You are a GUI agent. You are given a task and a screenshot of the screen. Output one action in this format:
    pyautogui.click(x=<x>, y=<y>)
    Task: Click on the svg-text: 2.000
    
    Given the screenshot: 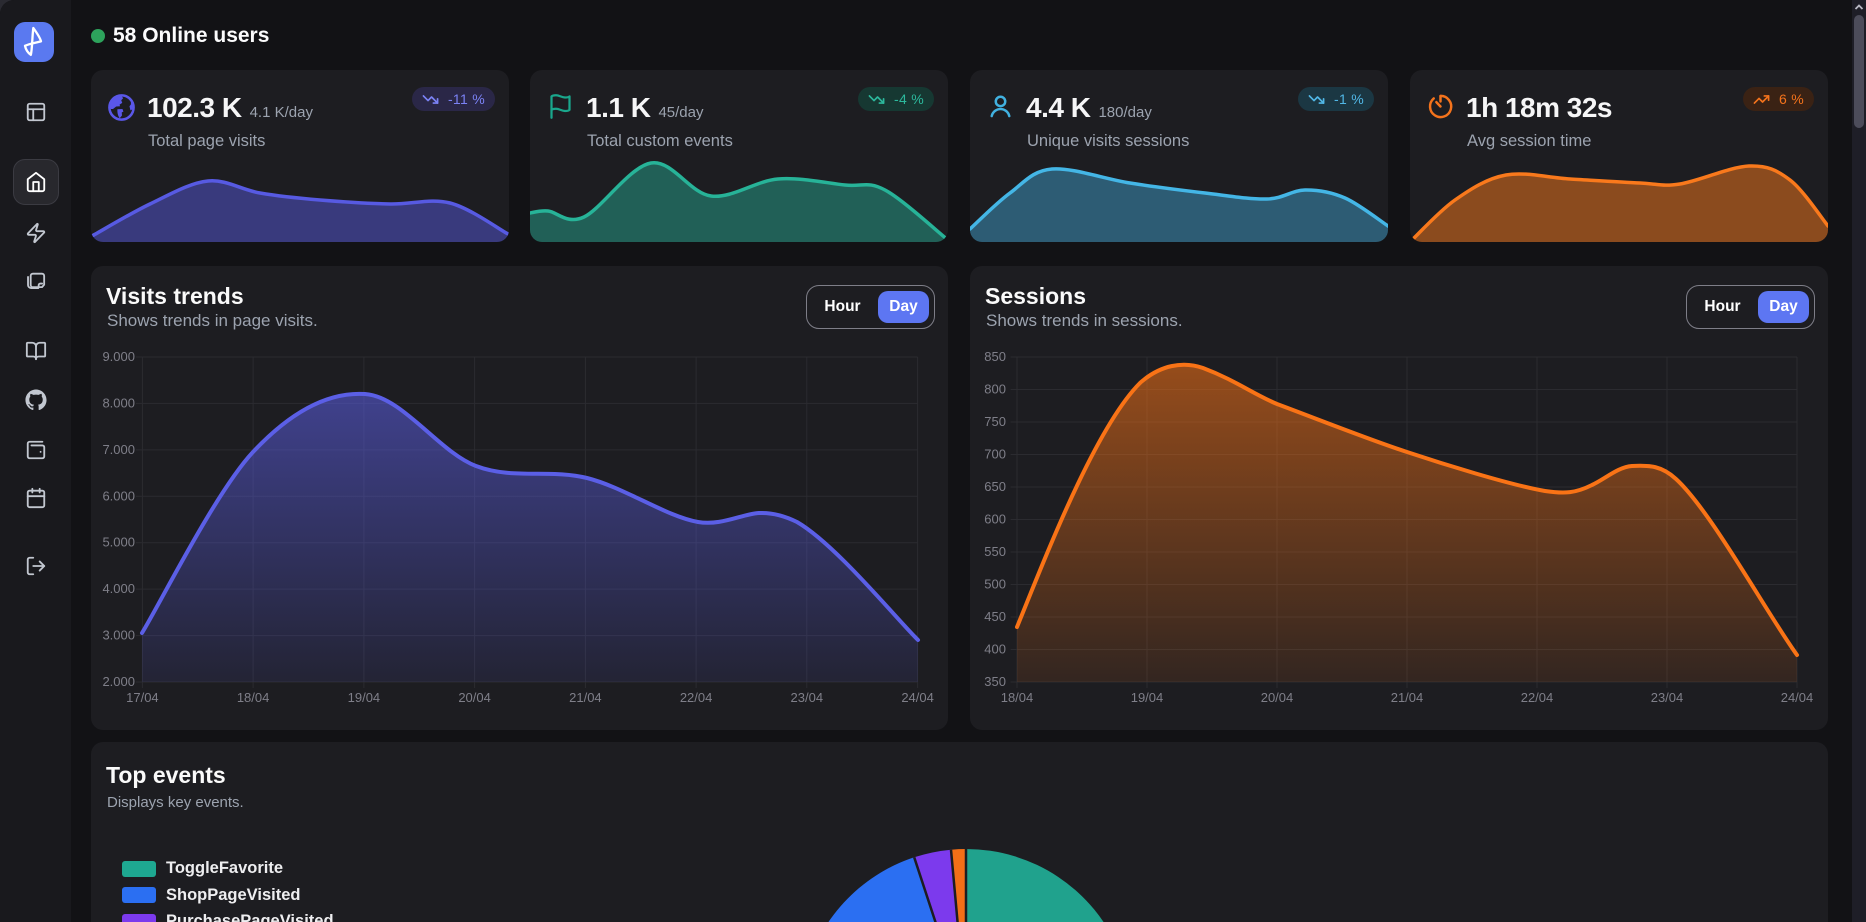 What is the action you would take?
    pyautogui.click(x=118, y=681)
    